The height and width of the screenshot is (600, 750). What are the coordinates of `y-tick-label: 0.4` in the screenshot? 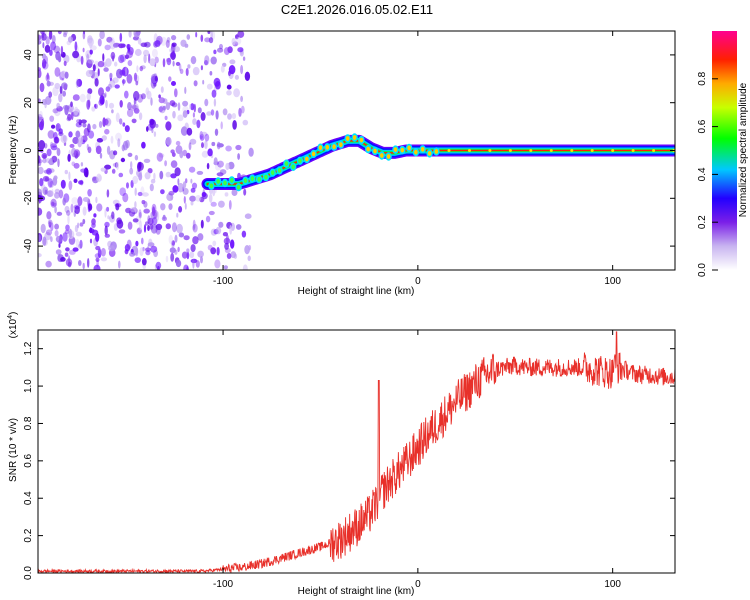 It's located at (28, 498).